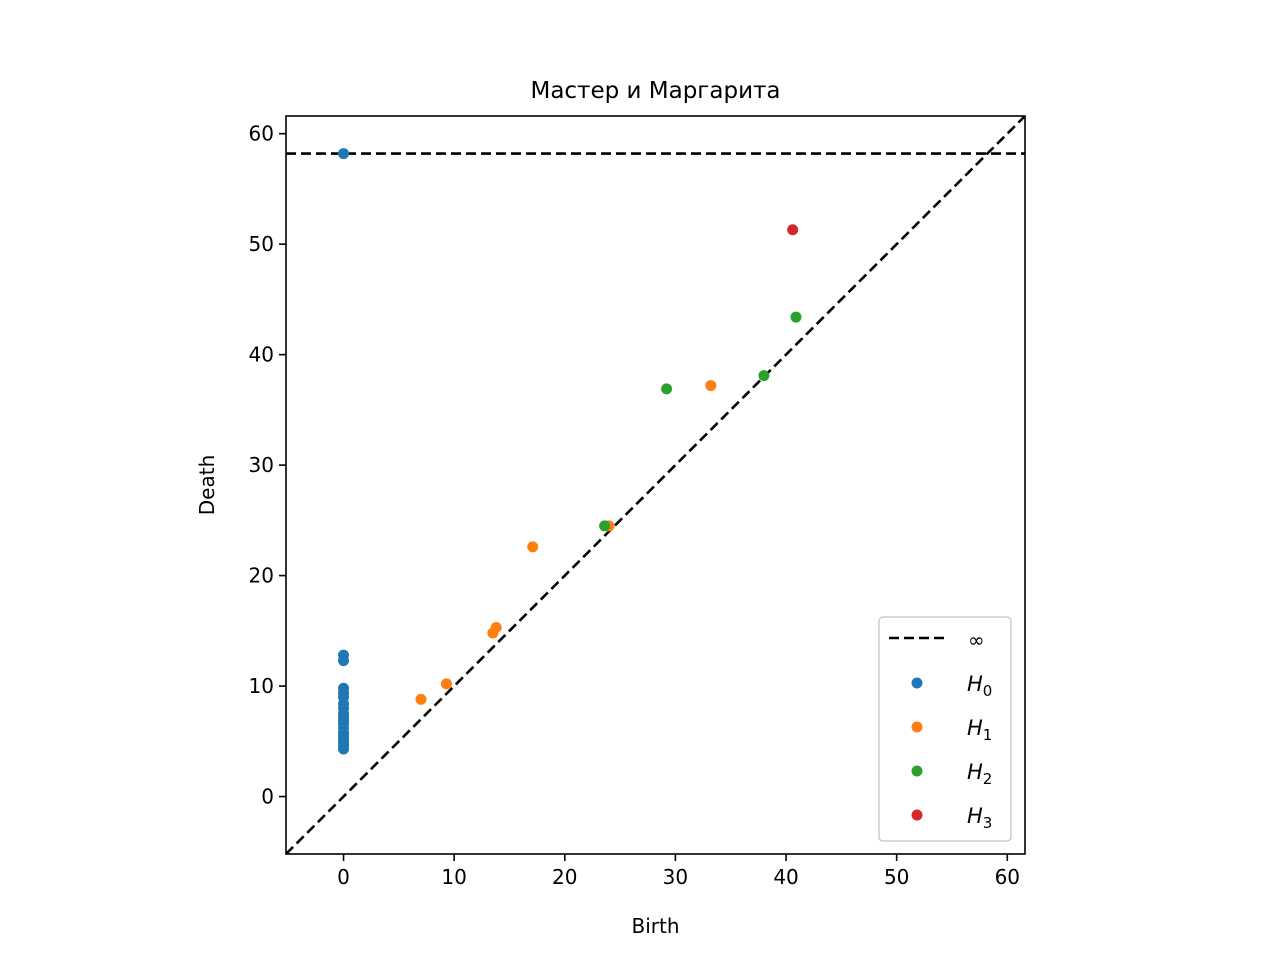  I want to click on y-tick-label: 0, so click(267, 797).